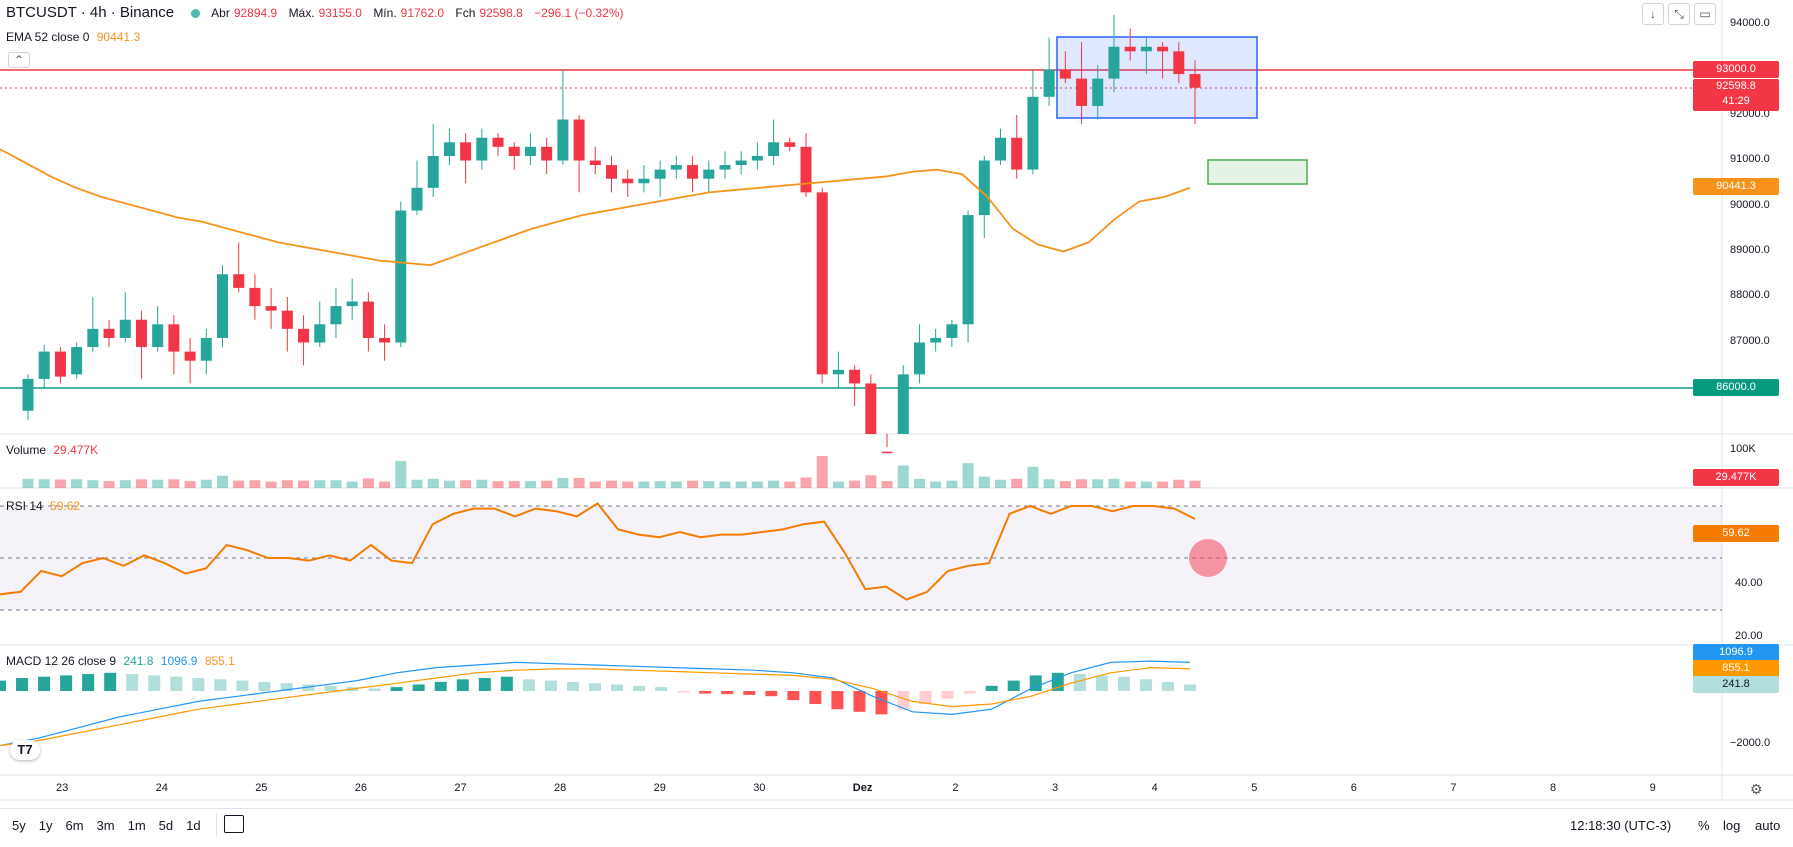 This screenshot has width=1793, height=847. Describe the element at coordinates (25, 750) in the screenshot. I see `tradingview-logo-icon: T7` at that location.